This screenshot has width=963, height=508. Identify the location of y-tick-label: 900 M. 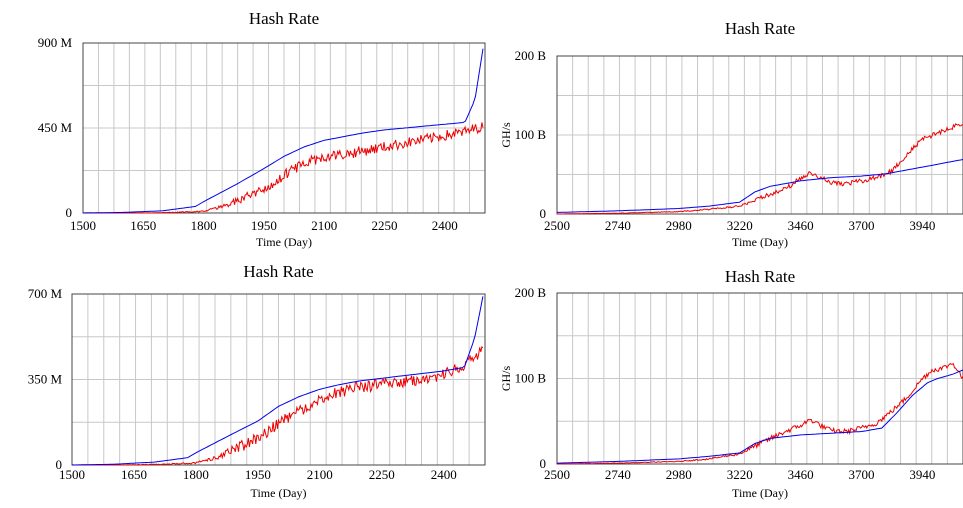
(55, 42).